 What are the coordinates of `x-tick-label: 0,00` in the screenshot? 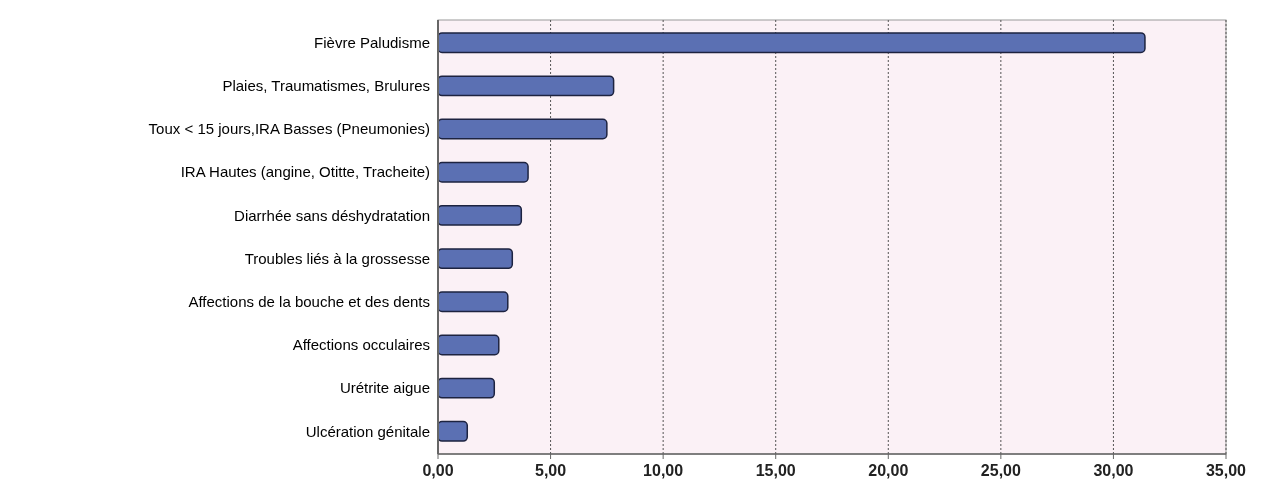 It's located at (438, 470).